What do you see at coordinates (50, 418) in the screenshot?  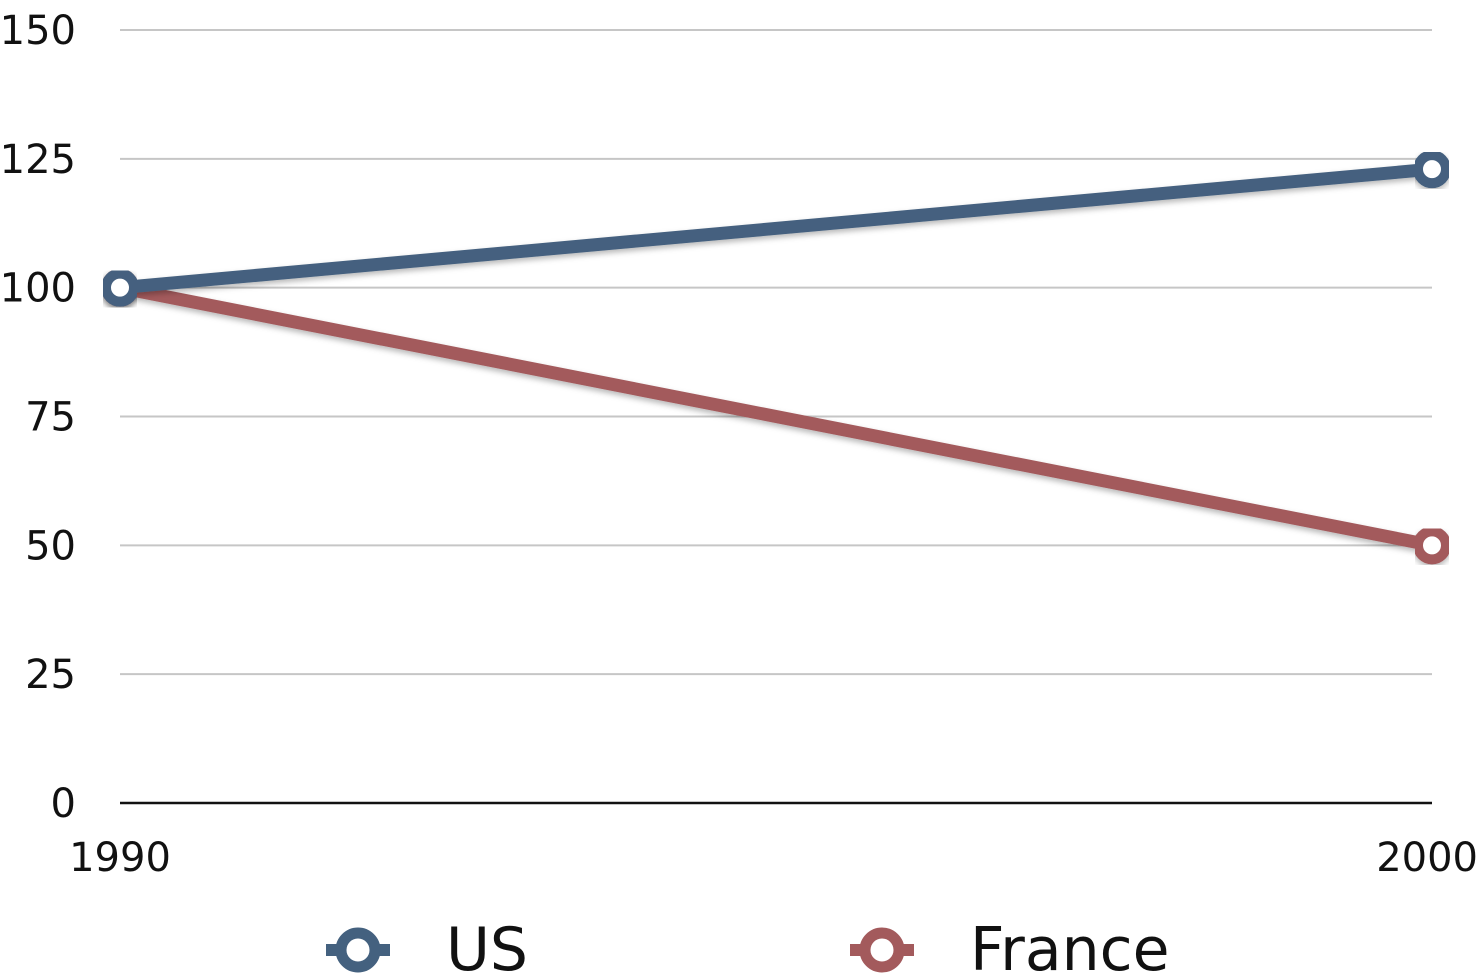 I see `y-tick-label: 75` at bounding box center [50, 418].